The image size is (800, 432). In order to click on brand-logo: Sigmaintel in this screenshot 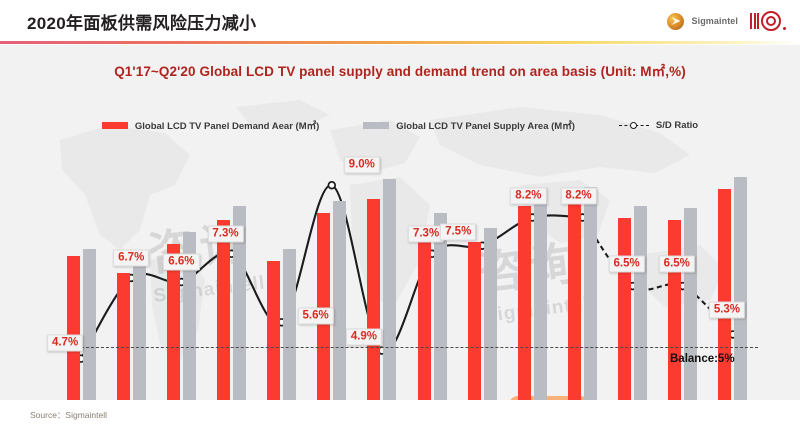, I will do `click(726, 21)`.